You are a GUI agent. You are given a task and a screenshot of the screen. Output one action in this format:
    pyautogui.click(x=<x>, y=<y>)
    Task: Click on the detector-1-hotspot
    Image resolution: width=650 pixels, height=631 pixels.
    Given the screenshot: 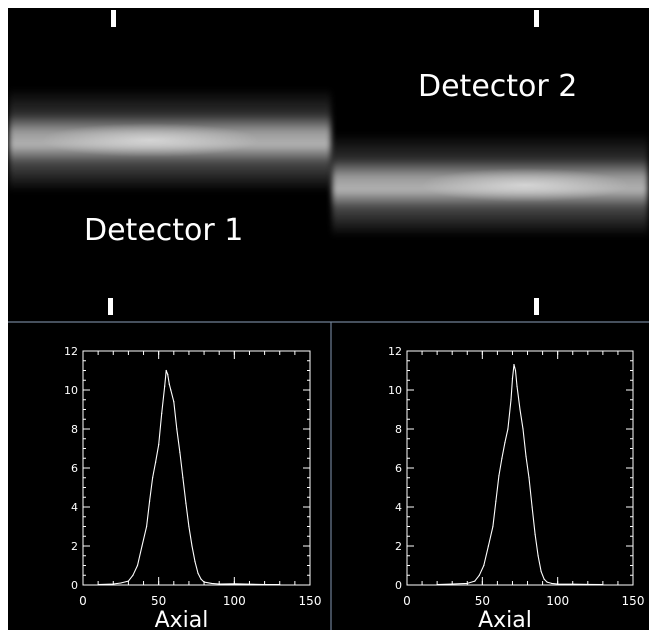 What is the action you would take?
    pyautogui.click(x=150, y=140)
    